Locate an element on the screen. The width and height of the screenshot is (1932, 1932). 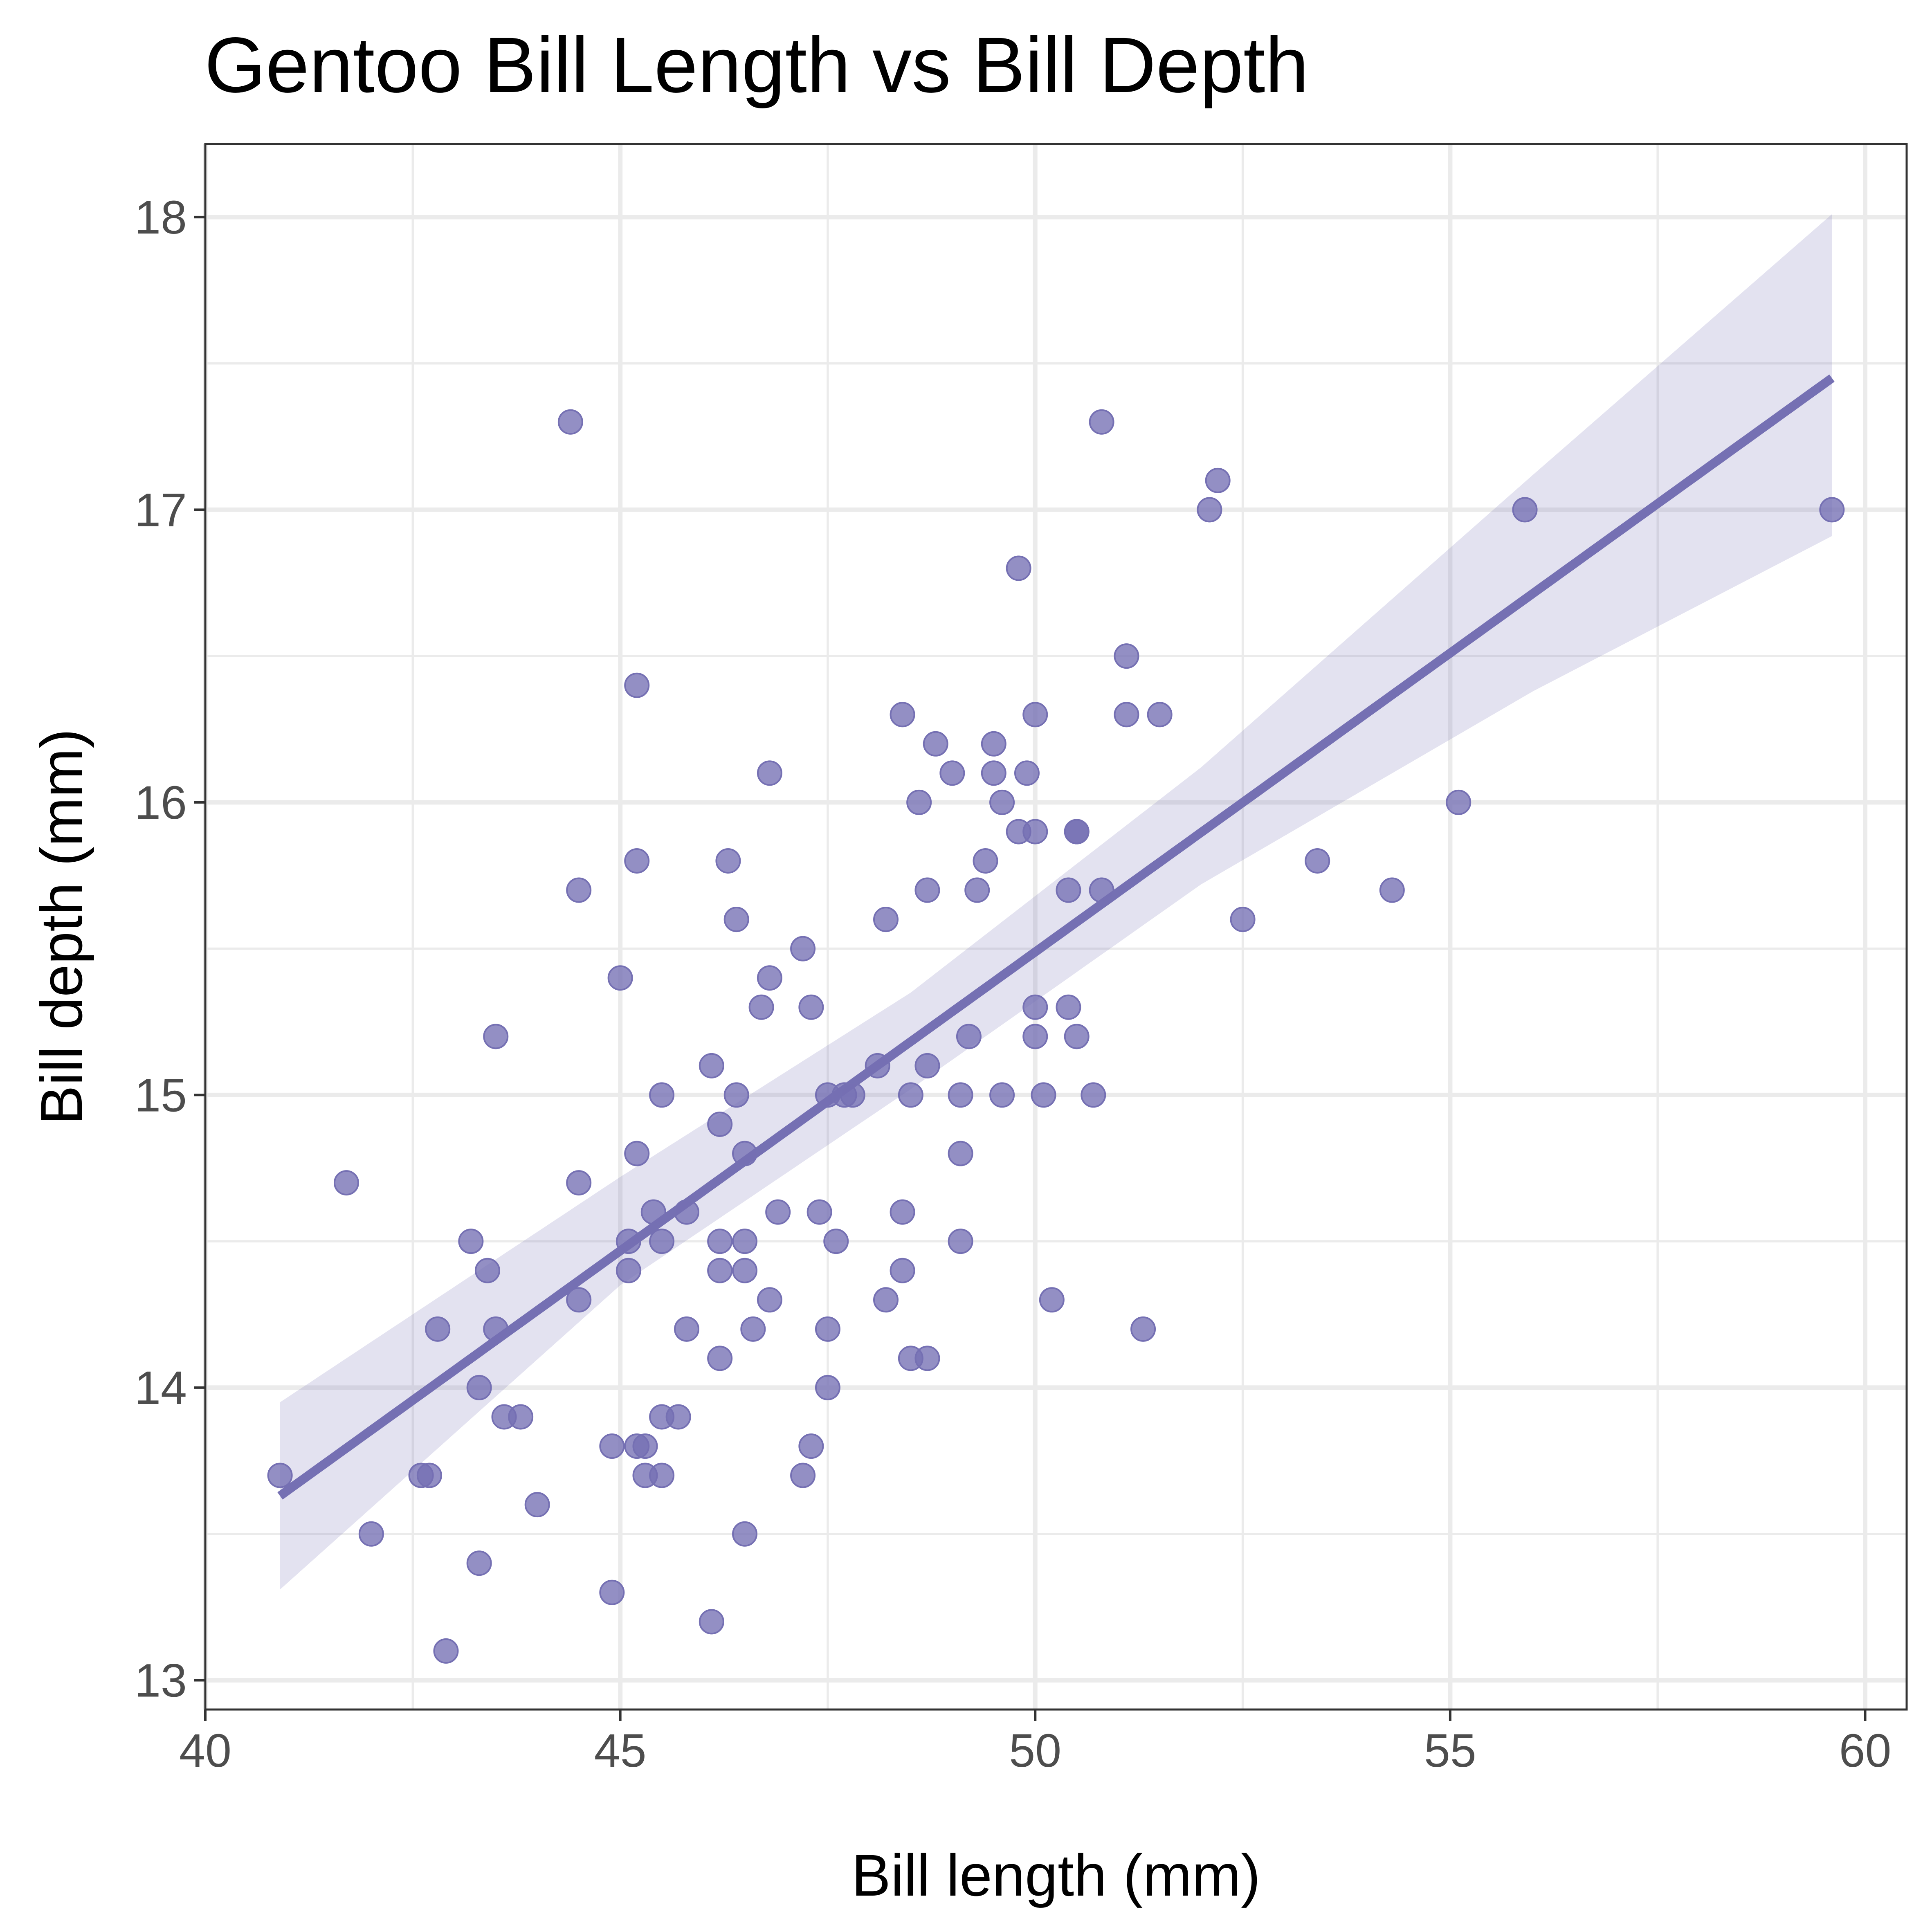
y-tick-label: 14 is located at coordinates (161, 1388).